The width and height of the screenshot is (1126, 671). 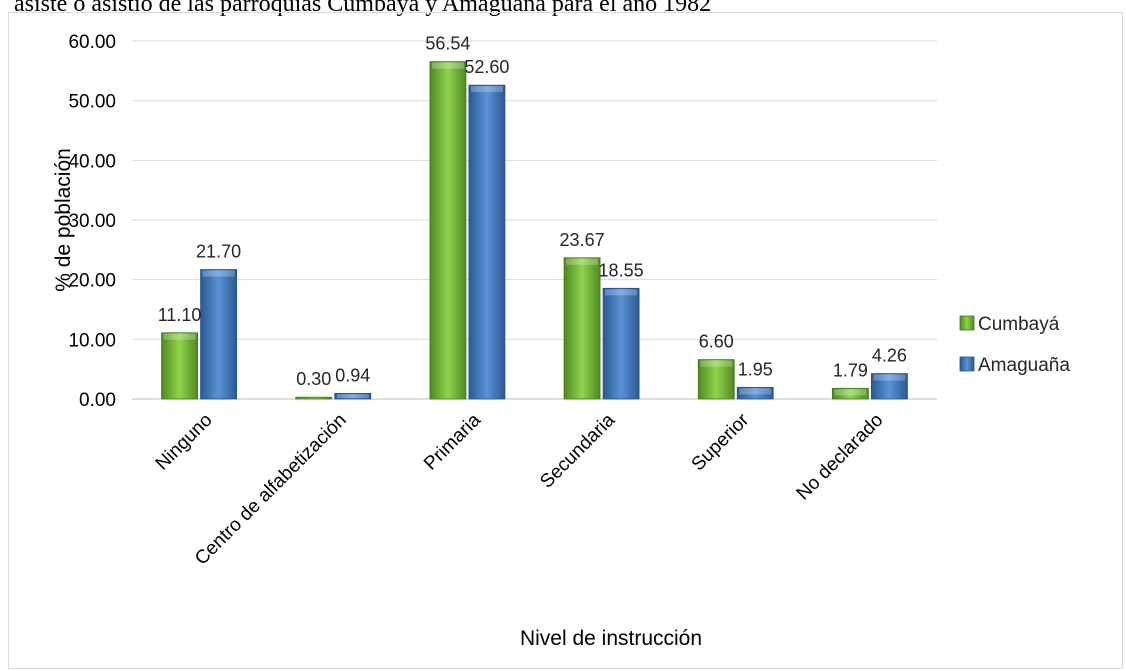 I want to click on y-tick-label: 40.00, so click(x=92, y=161).